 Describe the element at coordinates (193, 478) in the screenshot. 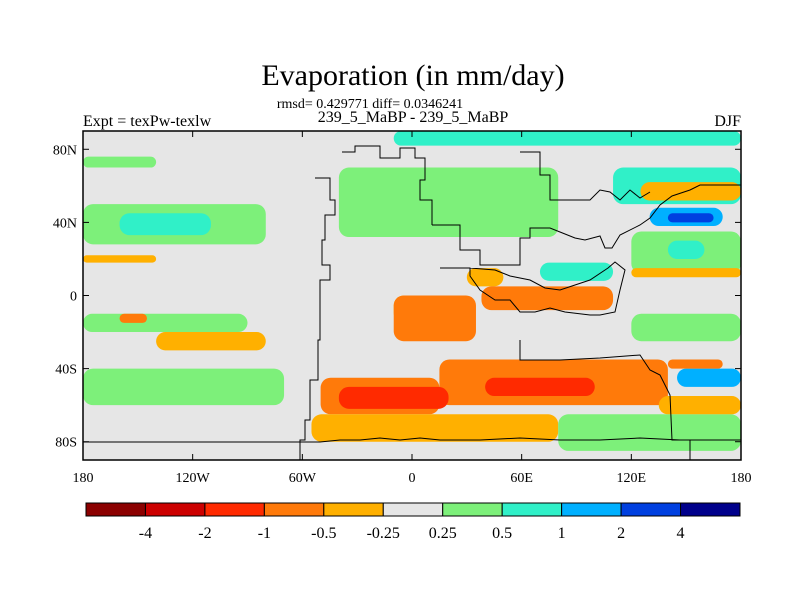

I see `x-tick-label: 120W` at that location.